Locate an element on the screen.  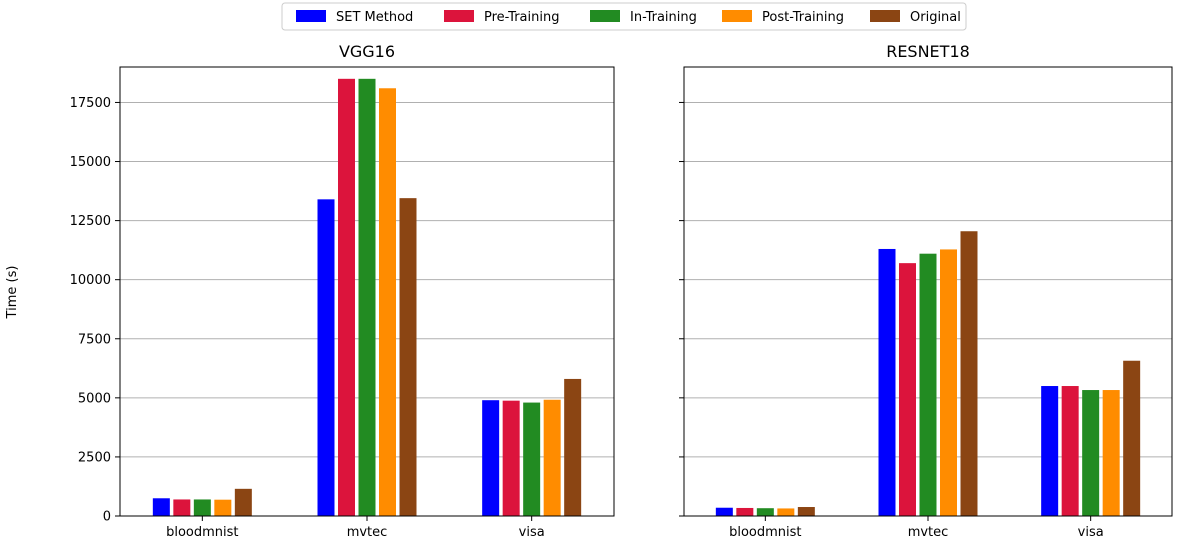
legend-swatch-set-method is located at coordinates (311, 16).